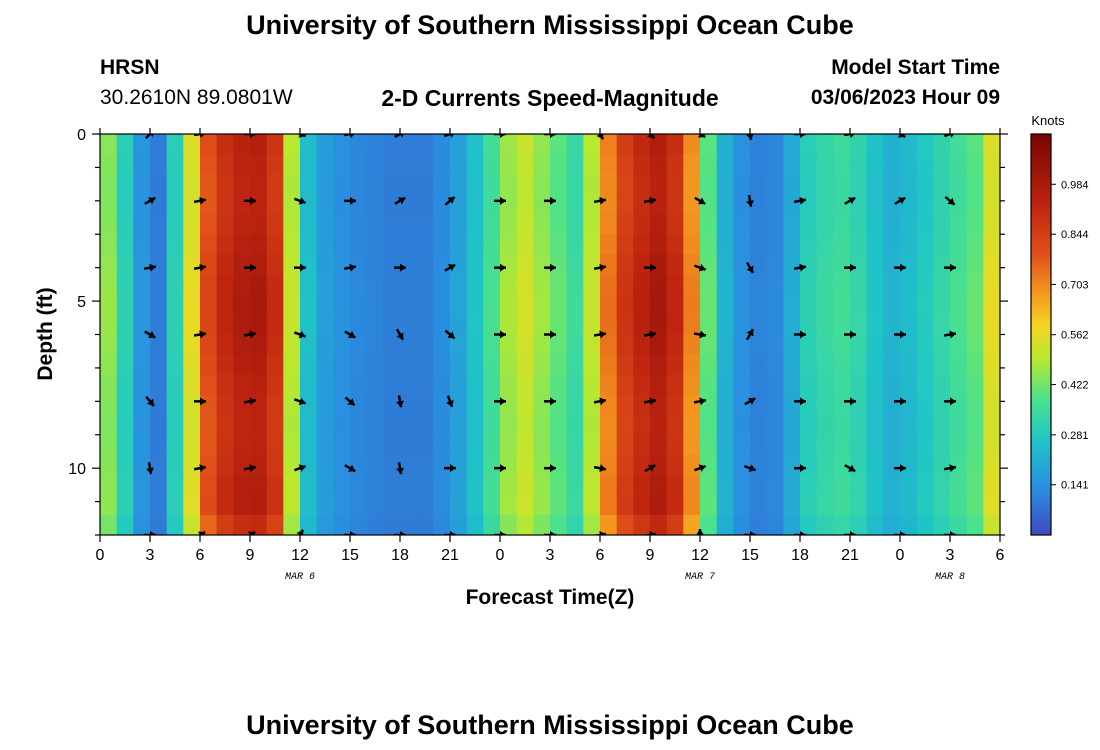 This screenshot has width=1100, height=750. Describe the element at coordinates (100, 555) in the screenshot. I see `x-tick-label: 0` at that location.